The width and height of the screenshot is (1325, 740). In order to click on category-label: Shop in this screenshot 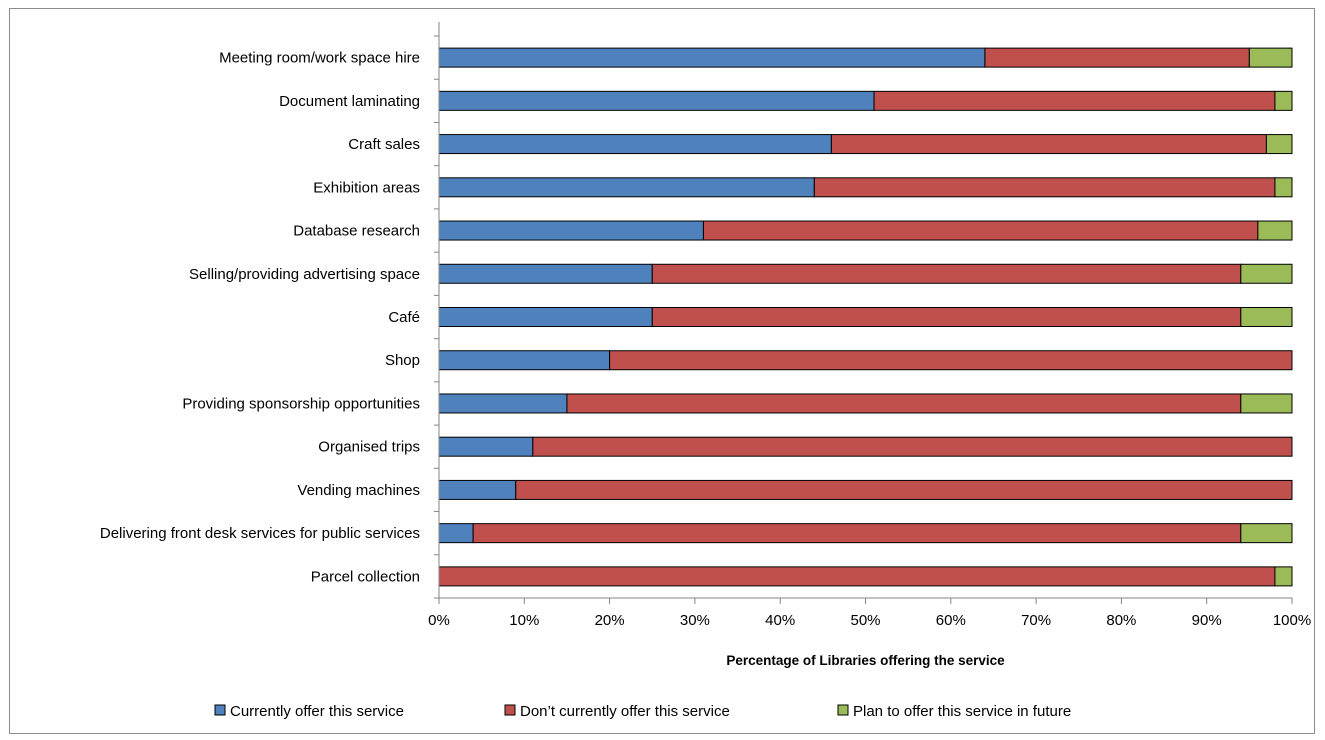, I will do `click(402, 360)`.